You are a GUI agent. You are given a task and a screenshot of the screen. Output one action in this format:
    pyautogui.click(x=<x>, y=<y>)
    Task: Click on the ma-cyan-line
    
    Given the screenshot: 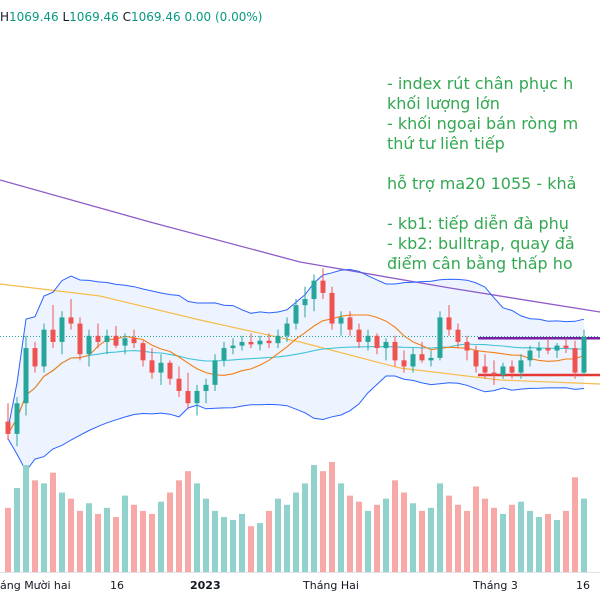 What is the action you would take?
    pyautogui.click(x=296, y=389)
    